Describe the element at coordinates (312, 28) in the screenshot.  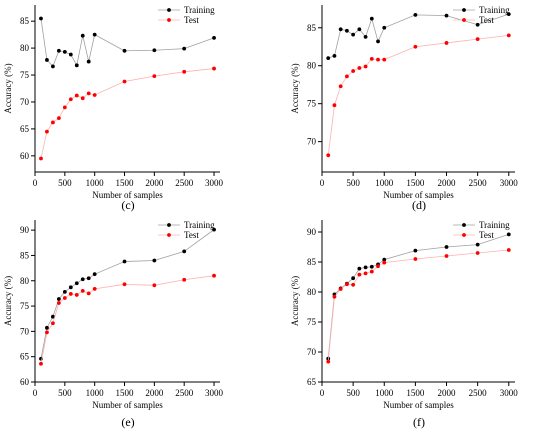
I see `chart-1-y-tick-label: 85` at that location.